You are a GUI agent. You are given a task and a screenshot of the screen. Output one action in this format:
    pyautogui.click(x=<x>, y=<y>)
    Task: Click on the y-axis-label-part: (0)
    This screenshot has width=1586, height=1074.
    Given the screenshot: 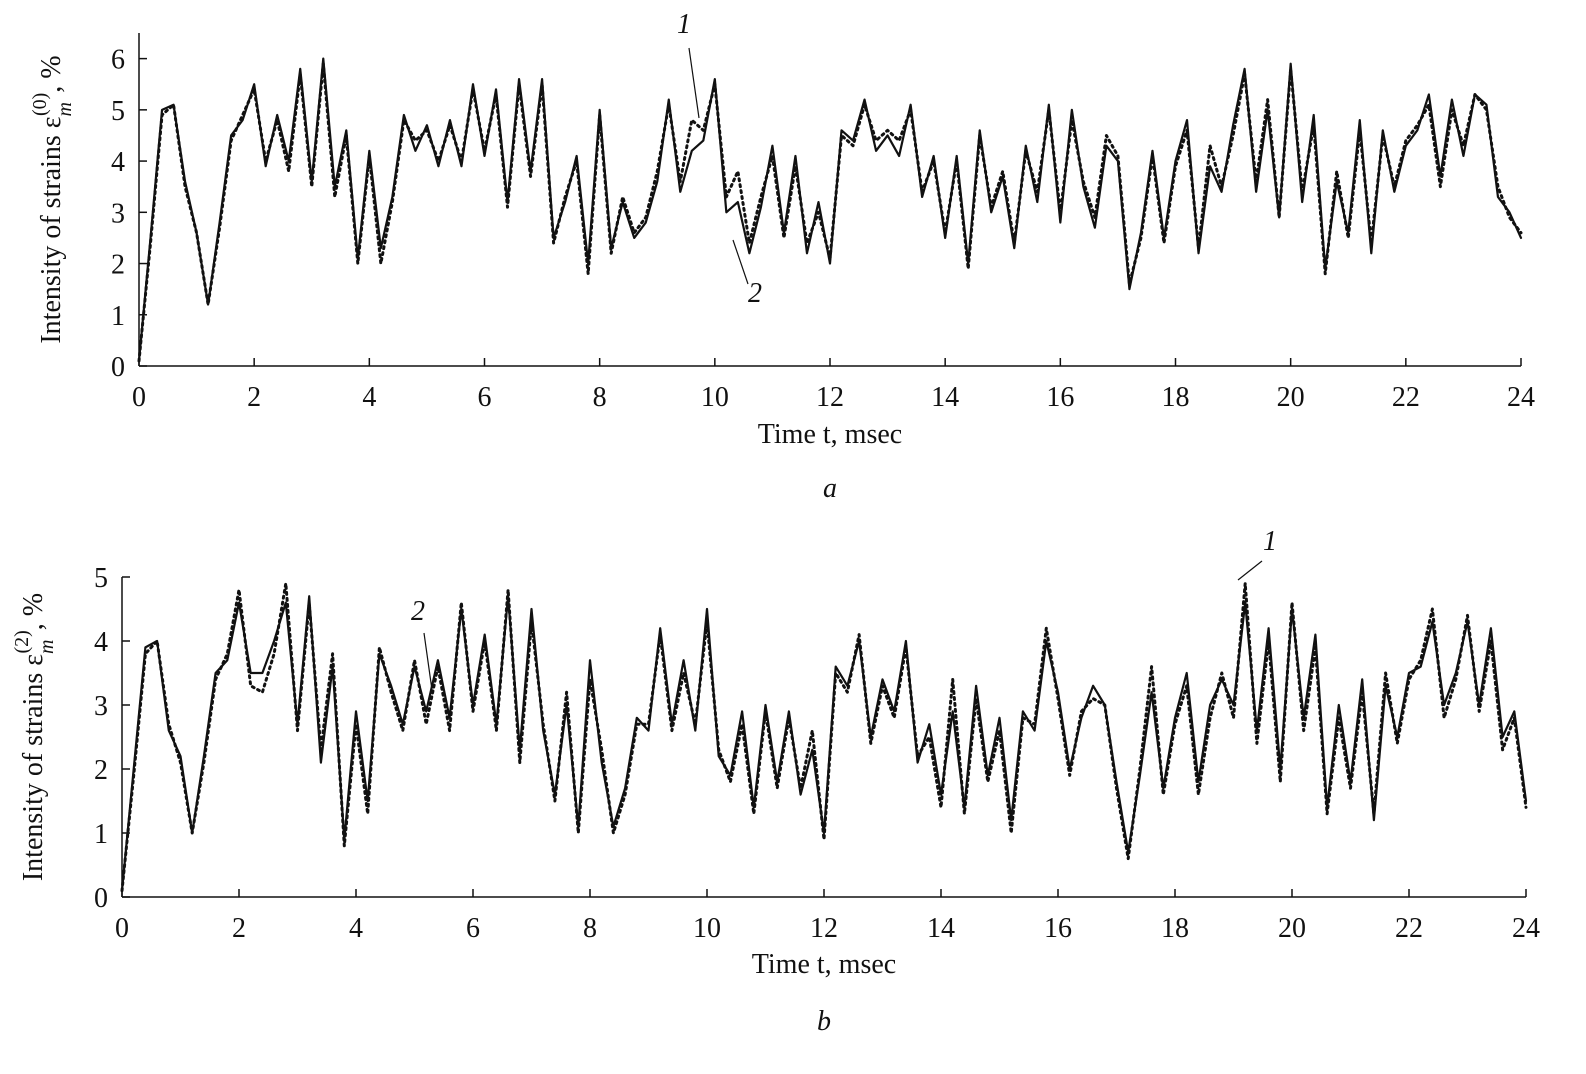 What is the action you would take?
    pyautogui.click(x=40, y=104)
    